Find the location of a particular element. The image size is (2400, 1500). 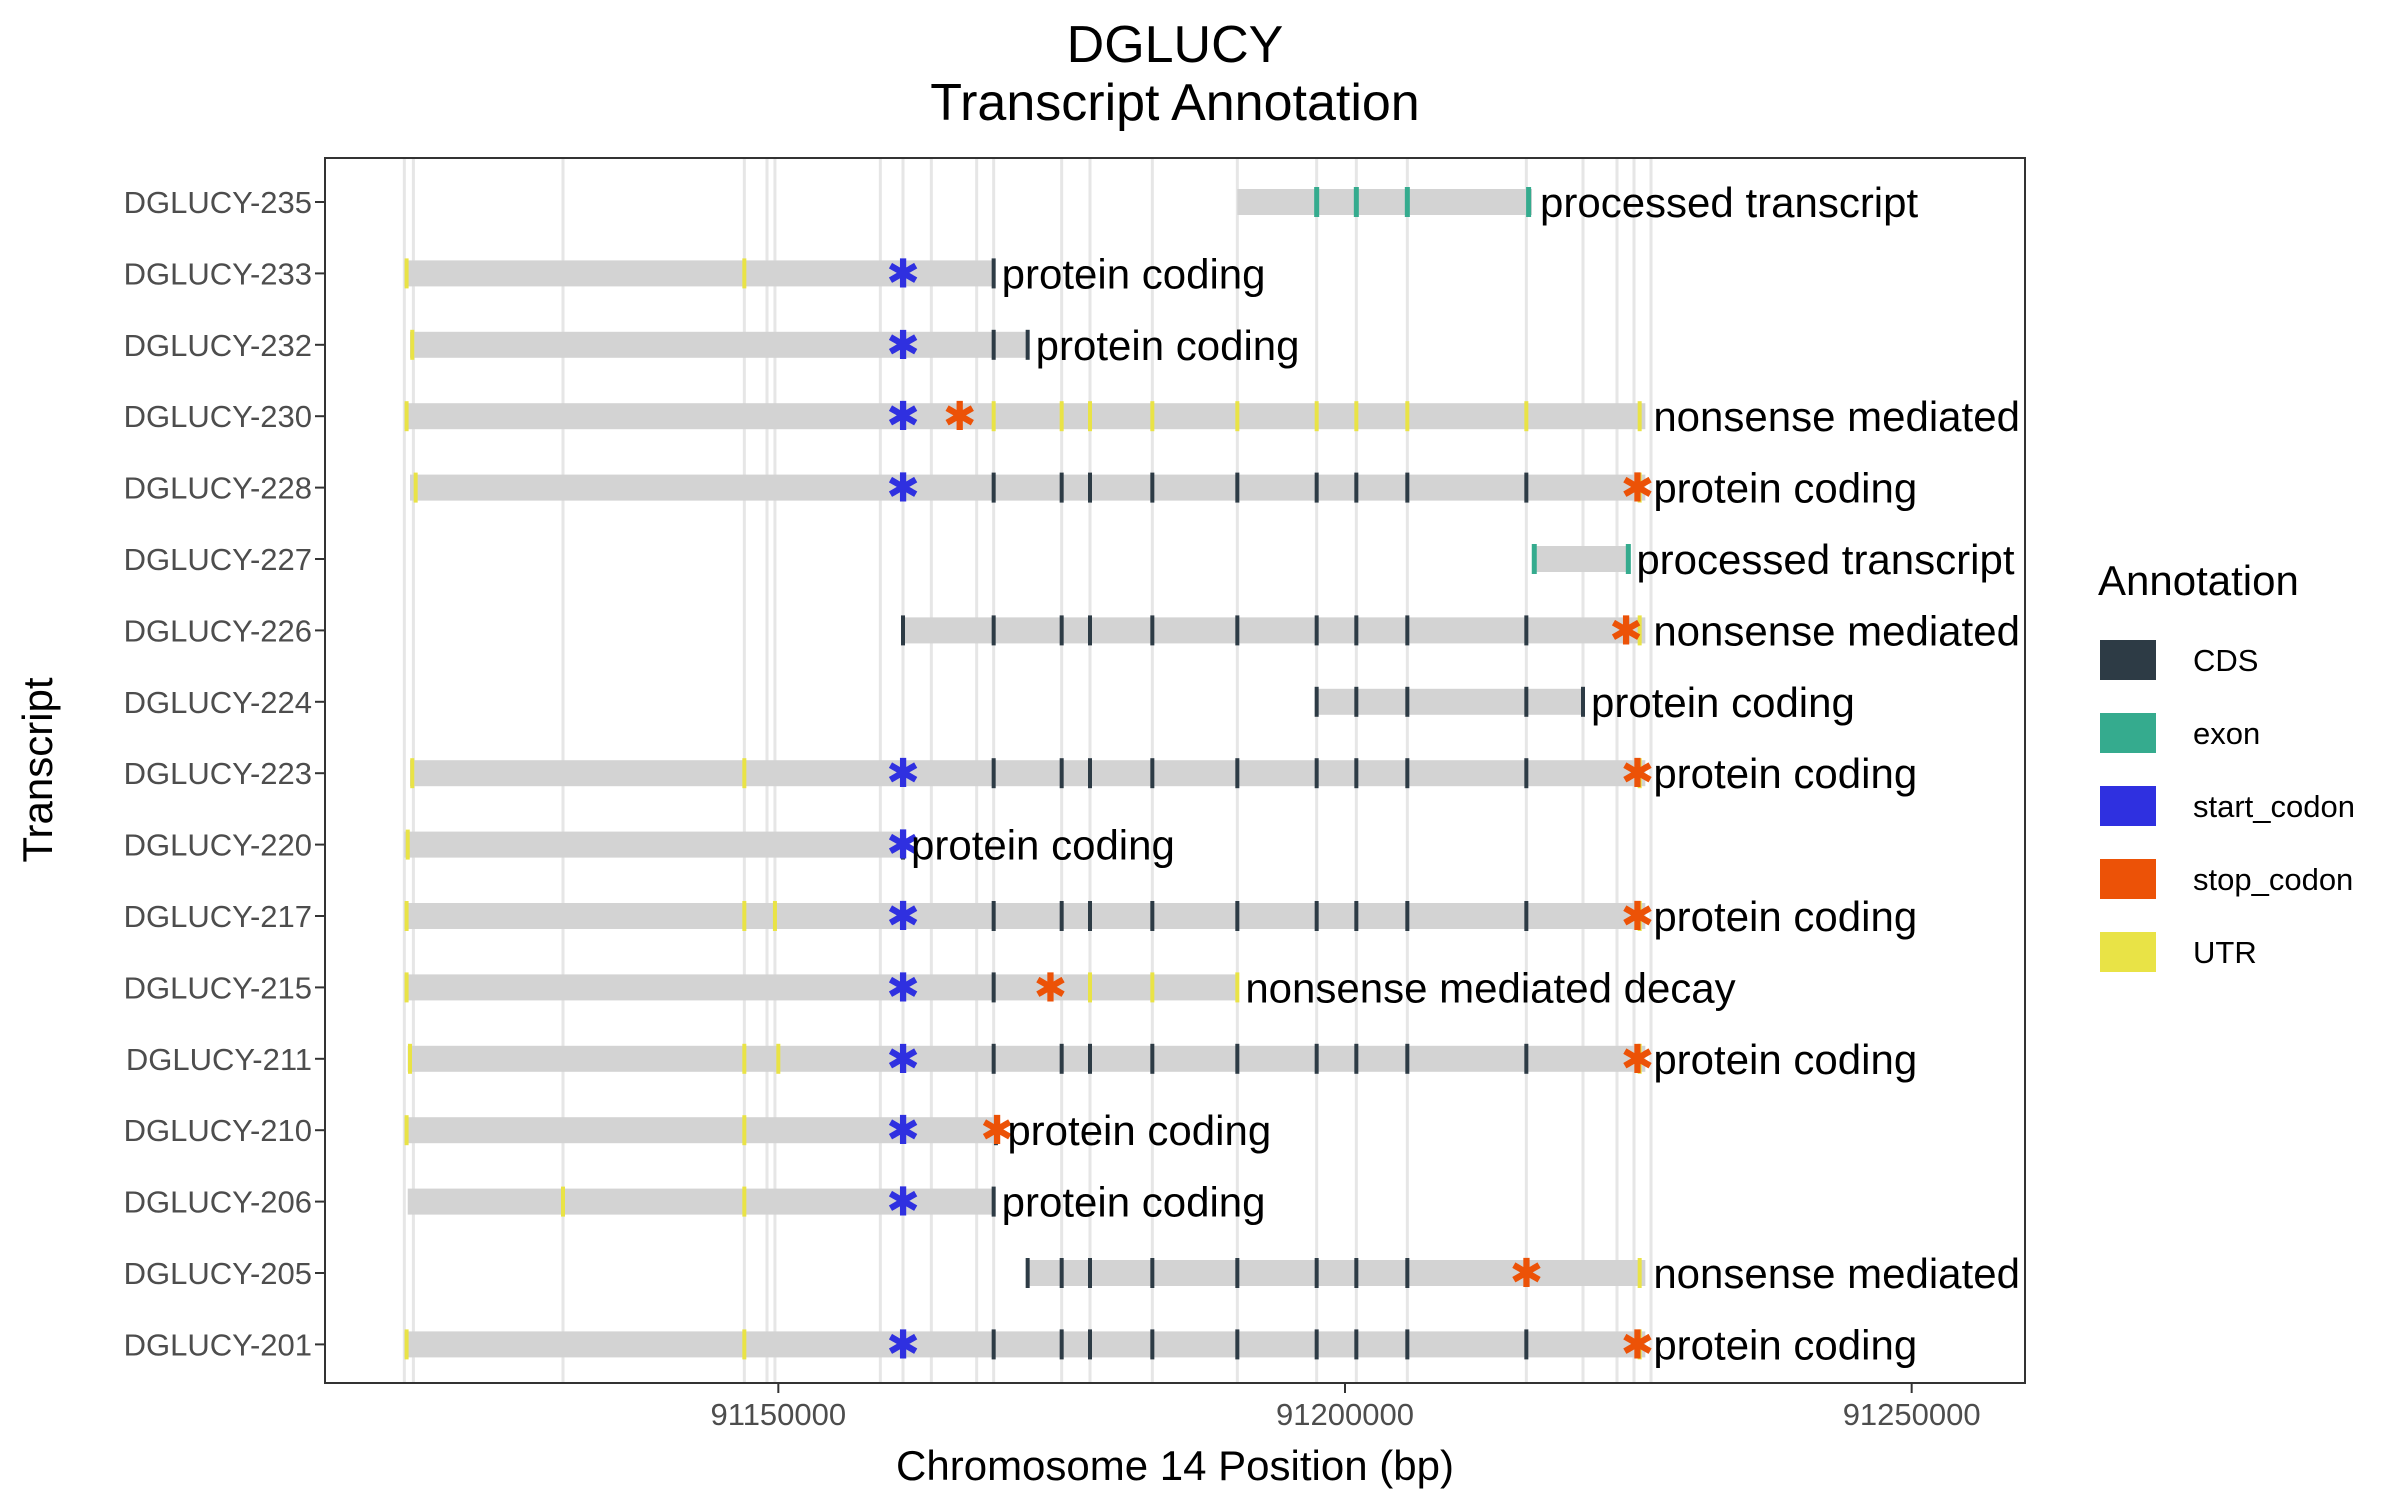

transcript-row: ✱ protein coding is located at coordinates (855, 345).